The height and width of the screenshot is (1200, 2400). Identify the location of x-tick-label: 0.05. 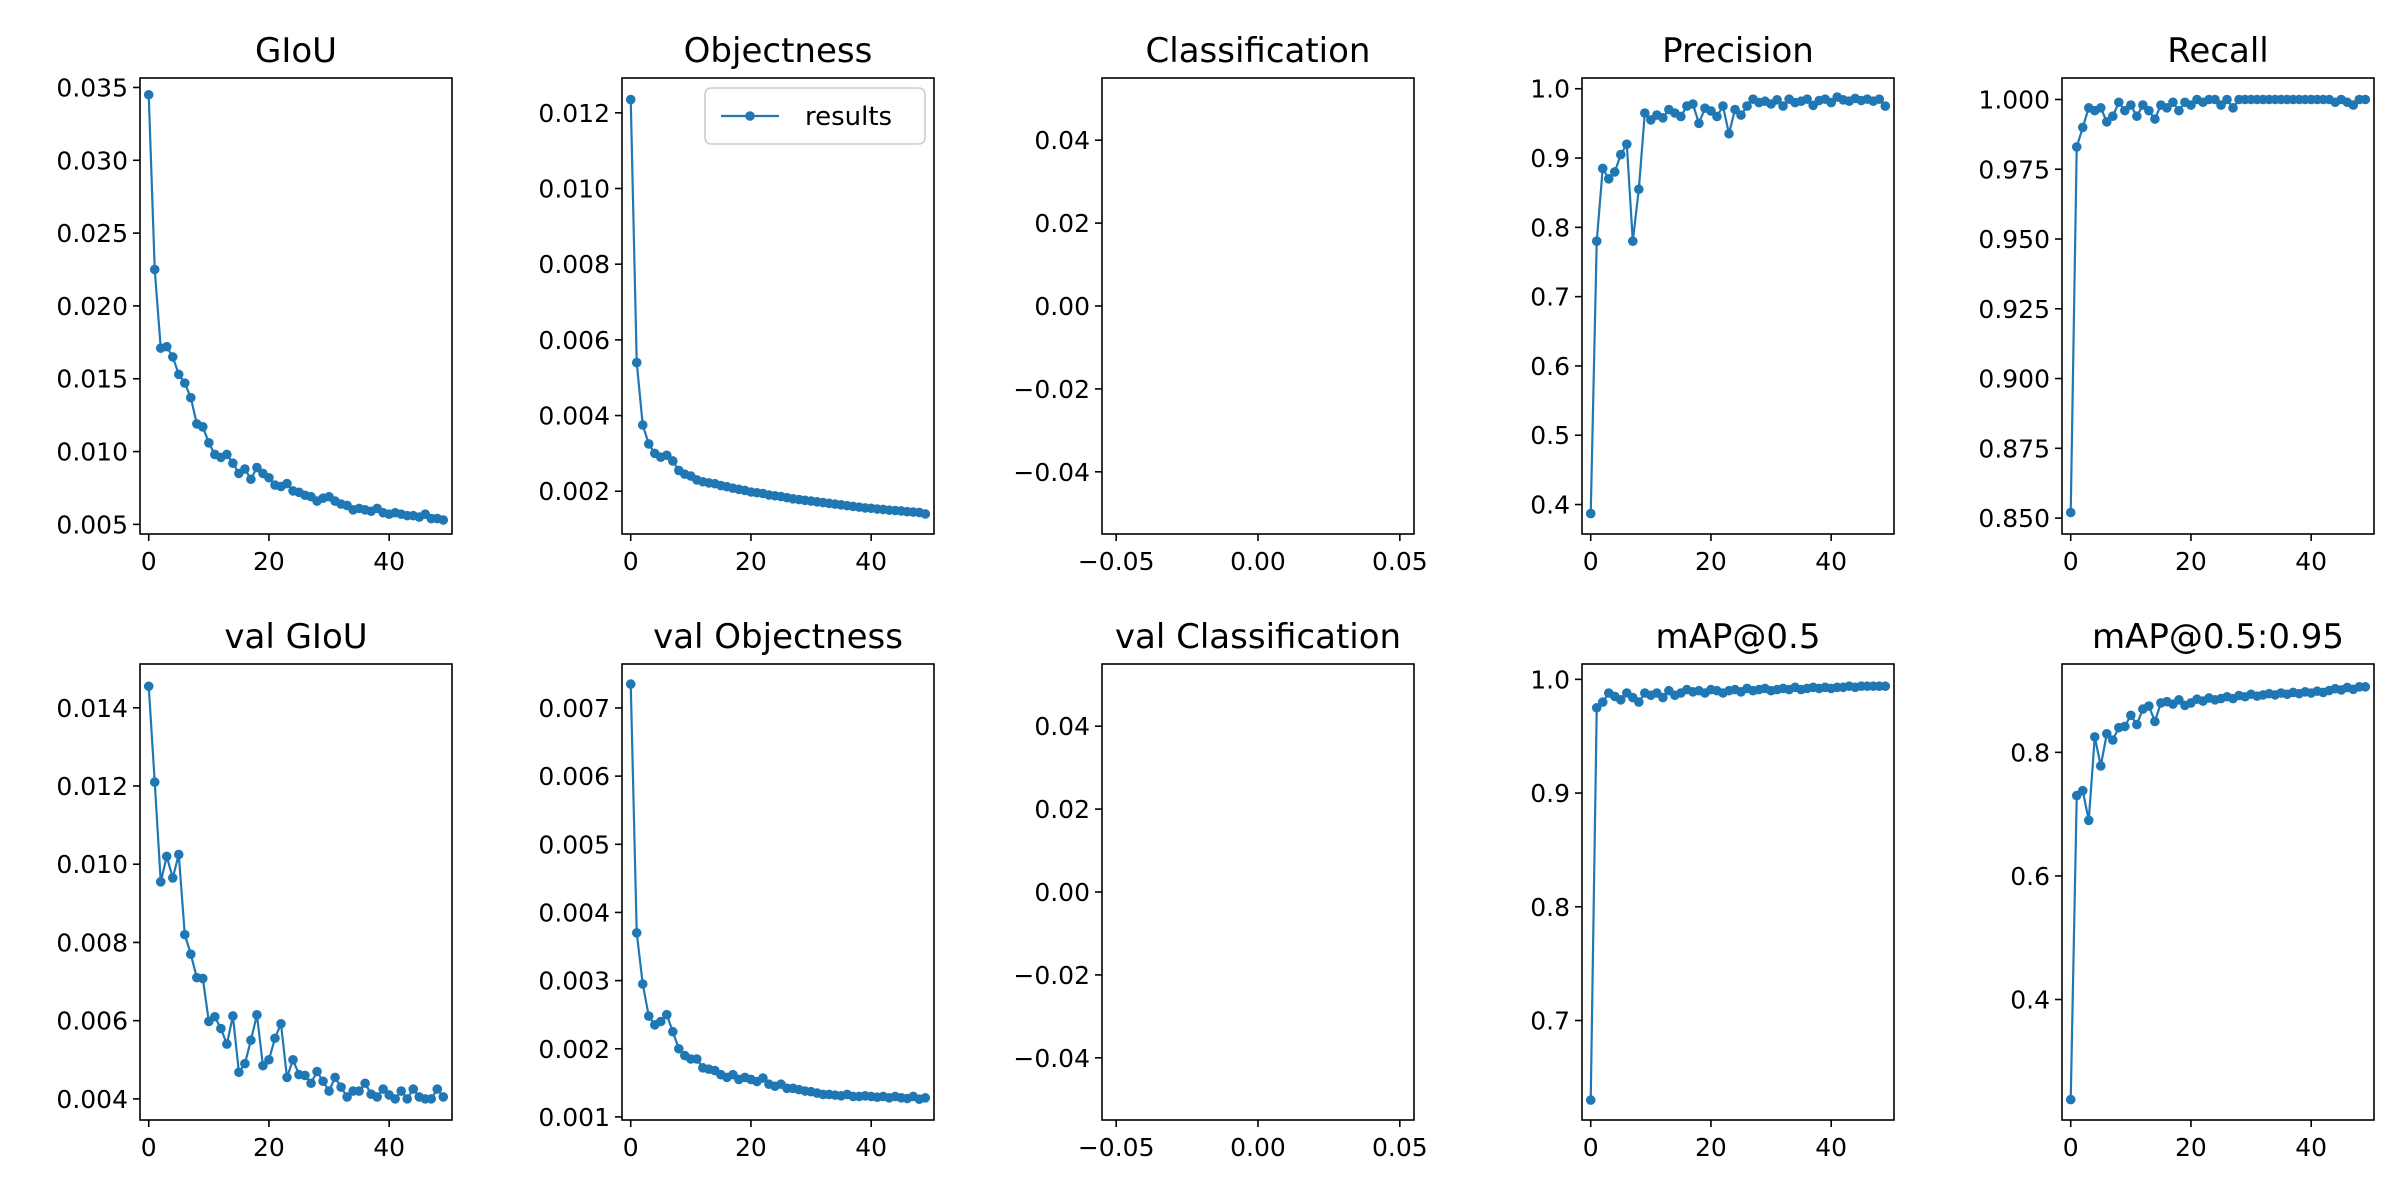
(1400, 561).